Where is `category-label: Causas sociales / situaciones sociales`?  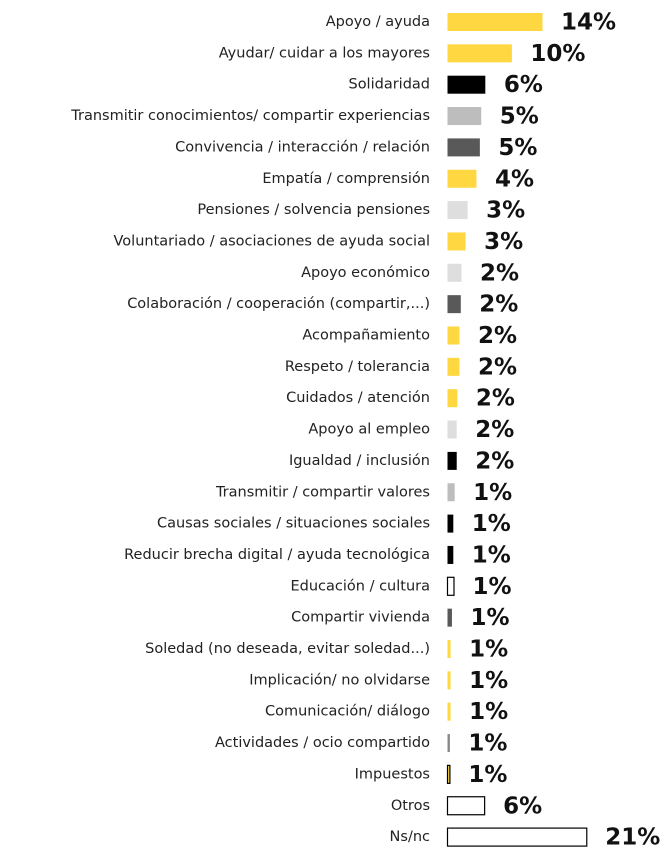
category-label: Causas sociales / situaciones sociales is located at coordinates (293, 524).